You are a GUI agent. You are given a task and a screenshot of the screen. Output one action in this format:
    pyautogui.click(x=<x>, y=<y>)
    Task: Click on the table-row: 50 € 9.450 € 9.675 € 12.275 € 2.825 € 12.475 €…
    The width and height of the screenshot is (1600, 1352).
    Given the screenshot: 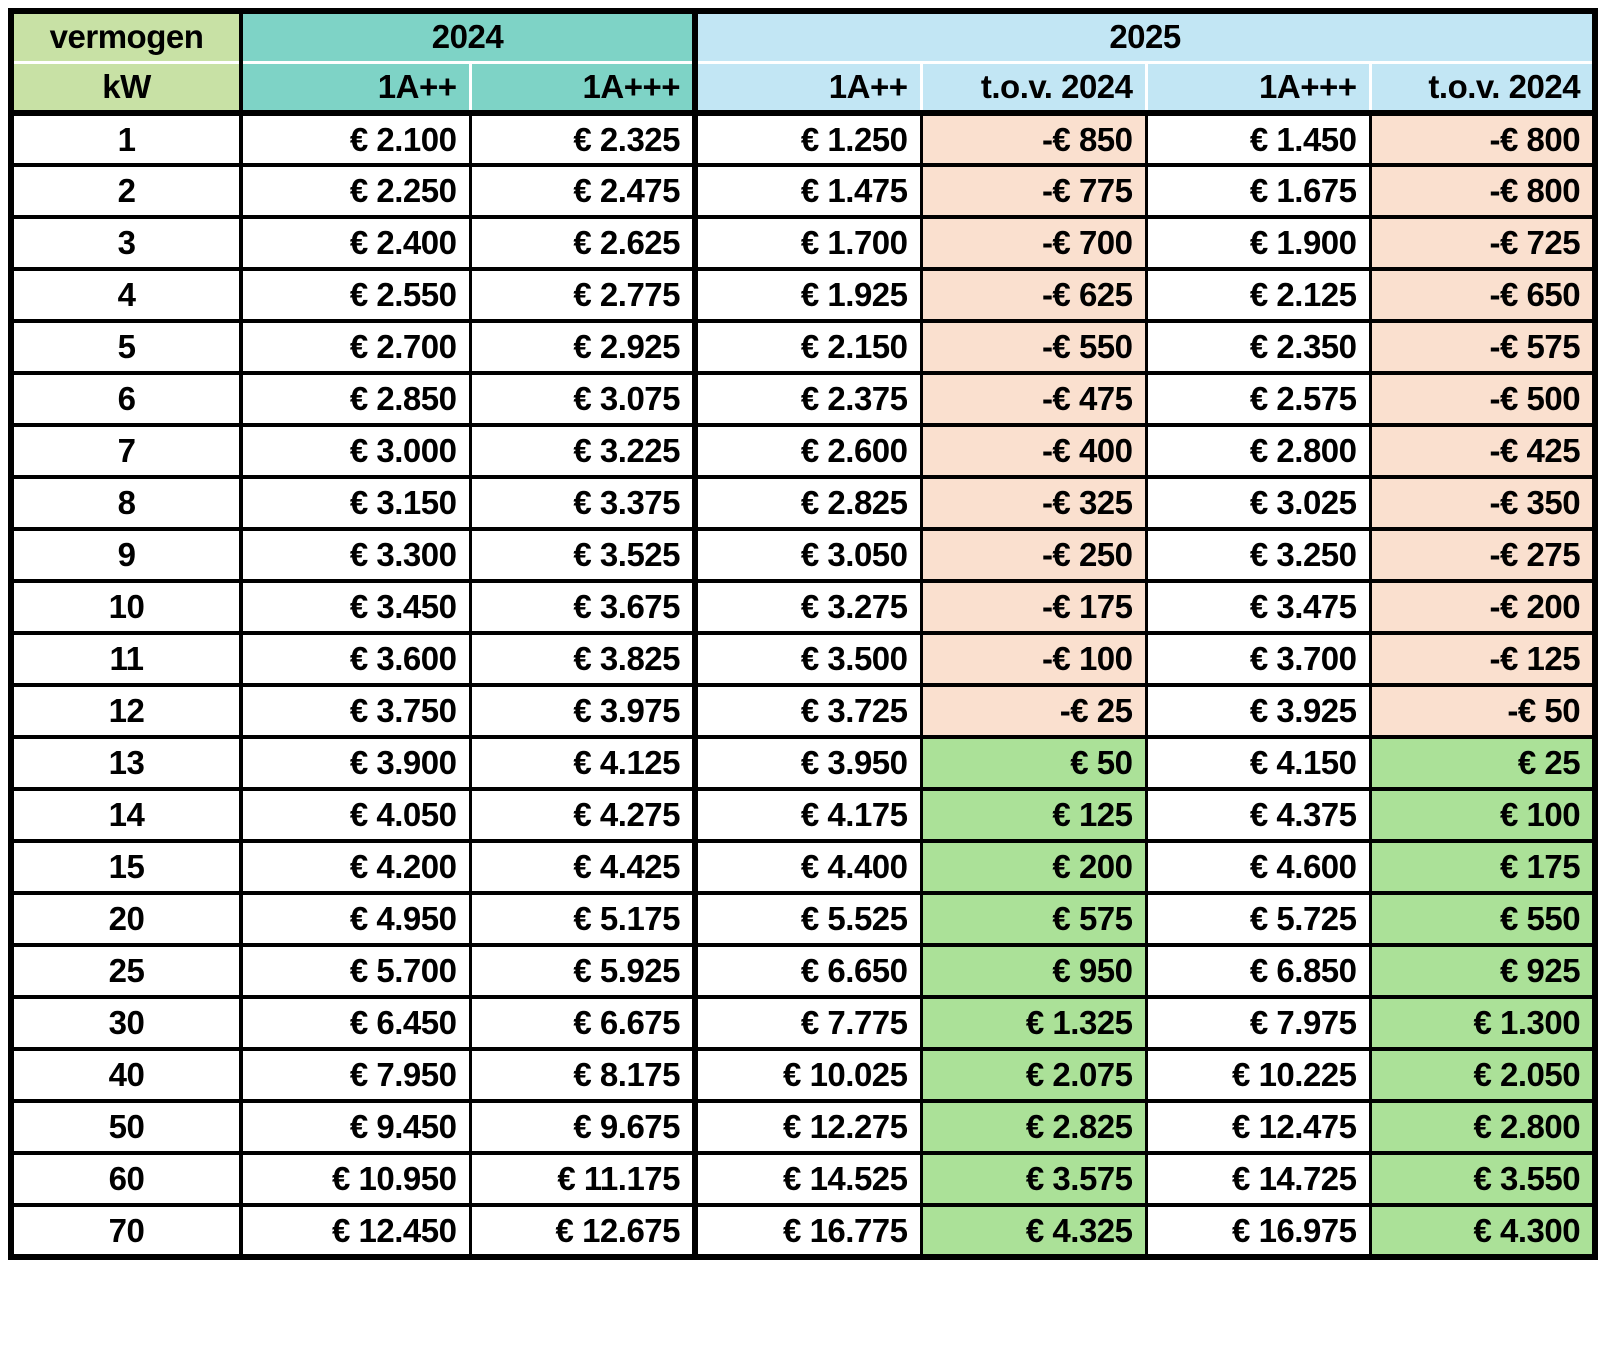 What is the action you would take?
    pyautogui.click(x=803, y=1127)
    